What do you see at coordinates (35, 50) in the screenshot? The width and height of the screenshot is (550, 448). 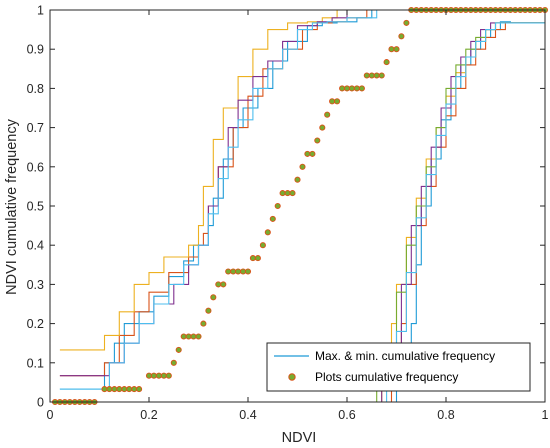 I see `y-tick-label: 0.9` at bounding box center [35, 50].